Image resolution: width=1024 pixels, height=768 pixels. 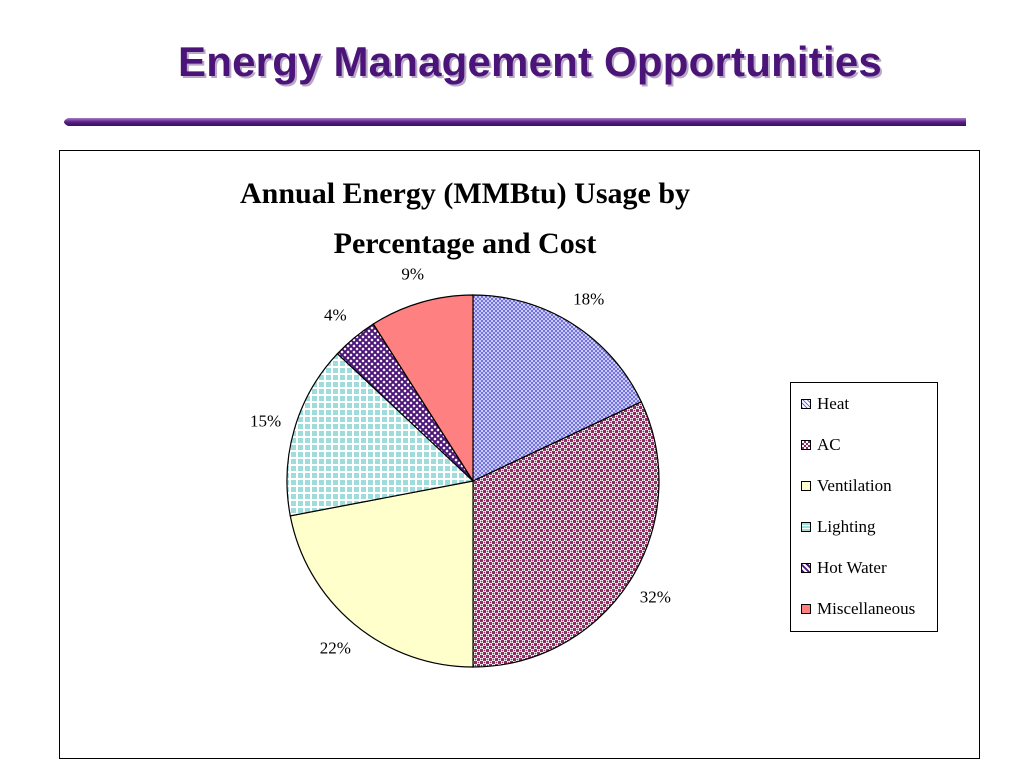 I want to click on slice-label-miscellaneous: 9%, so click(x=412, y=274).